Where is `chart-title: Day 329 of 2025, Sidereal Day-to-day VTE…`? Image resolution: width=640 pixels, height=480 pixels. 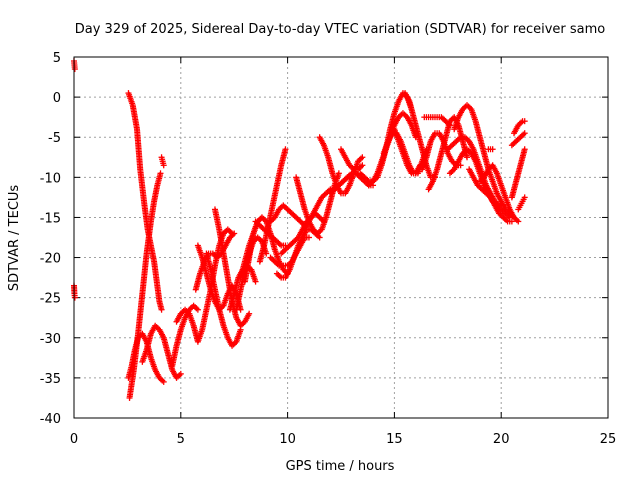
chart-title: Day 329 of 2025, Sidereal Day-to-day VTE… is located at coordinates (340, 29).